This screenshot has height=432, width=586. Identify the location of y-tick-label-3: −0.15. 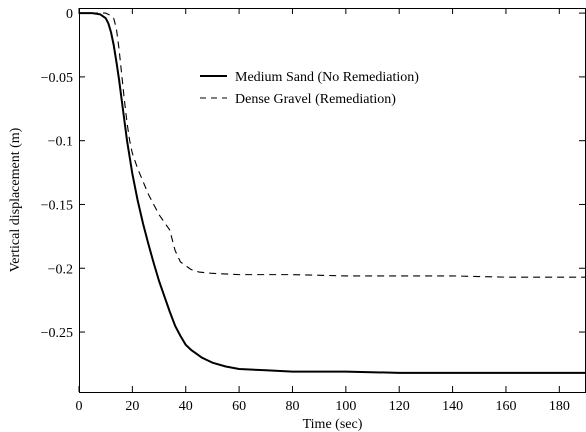
(57, 205).